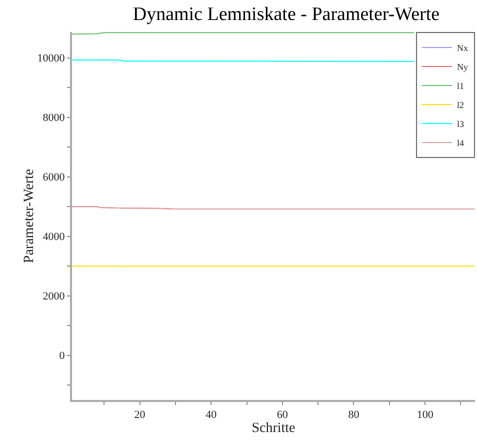  What do you see at coordinates (54, 118) in the screenshot?
I see `y-tick-label: 8000` at bounding box center [54, 118].